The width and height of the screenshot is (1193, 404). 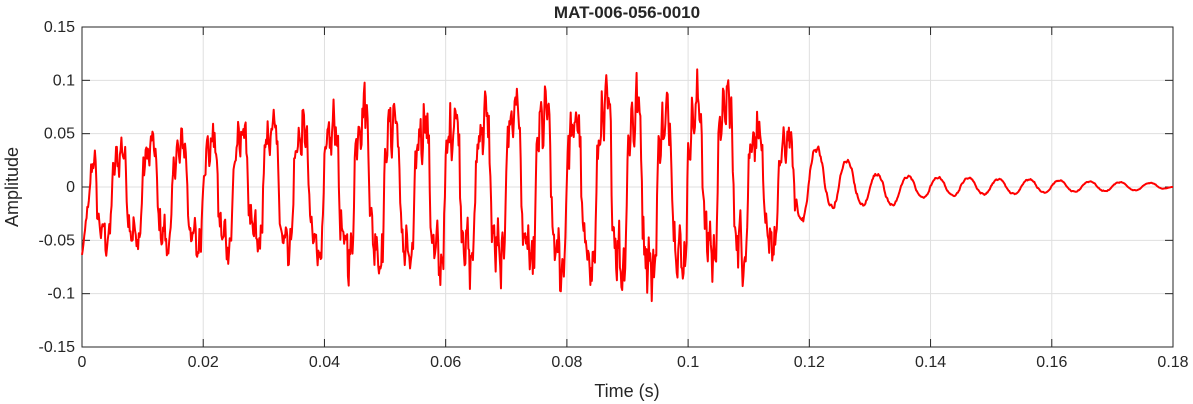 What do you see at coordinates (627, 12) in the screenshot?
I see `chart-title: MAT-006-056-0010` at bounding box center [627, 12].